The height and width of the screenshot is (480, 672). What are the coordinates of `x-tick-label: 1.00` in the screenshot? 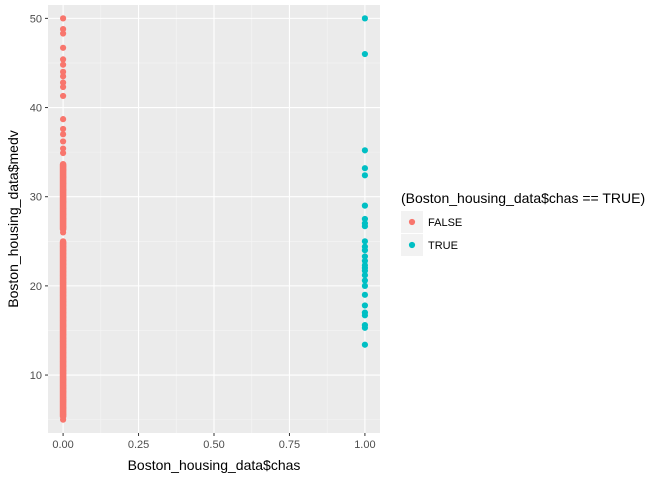 It's located at (364, 445).